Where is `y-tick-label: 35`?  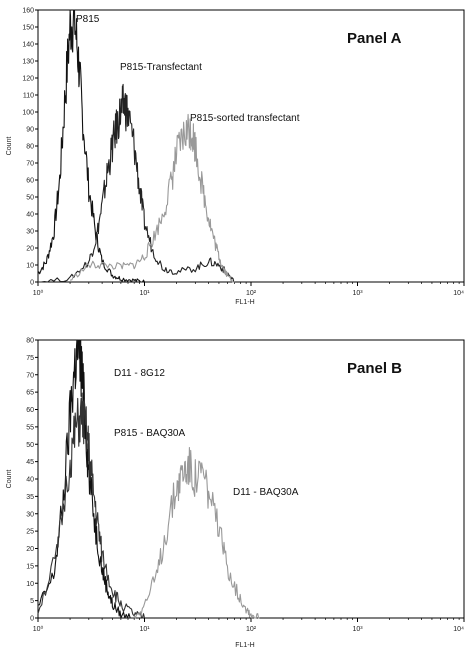
y-tick-label: 35 is located at coordinates (30, 497).